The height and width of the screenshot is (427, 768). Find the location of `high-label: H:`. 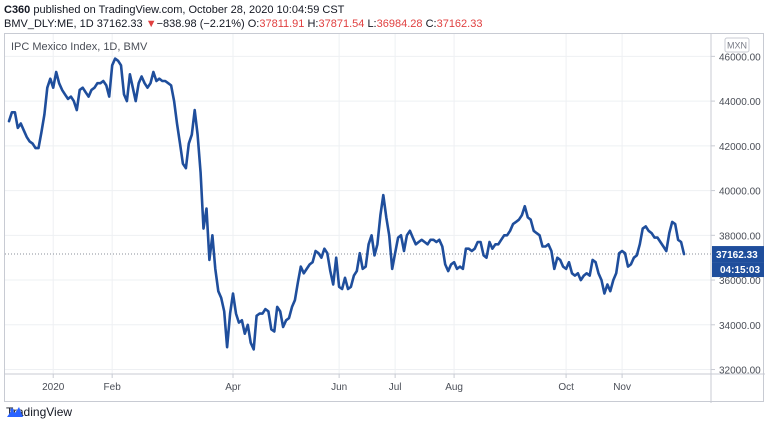

high-label: H: is located at coordinates (313, 24).